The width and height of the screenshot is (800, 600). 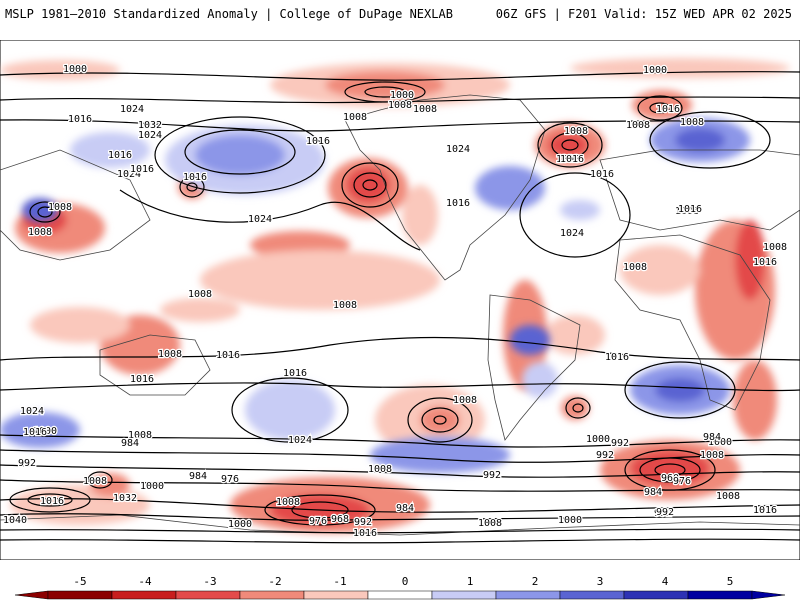 I want to click on colorbar-max-arrow, so click(x=768, y=595).